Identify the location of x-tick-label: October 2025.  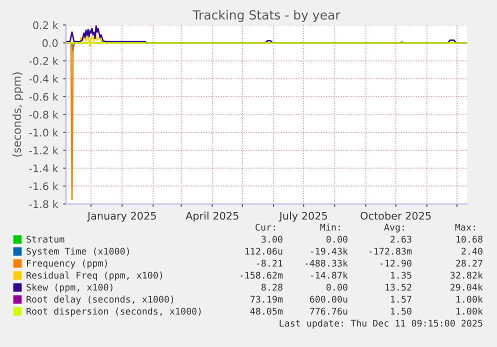
(395, 216).